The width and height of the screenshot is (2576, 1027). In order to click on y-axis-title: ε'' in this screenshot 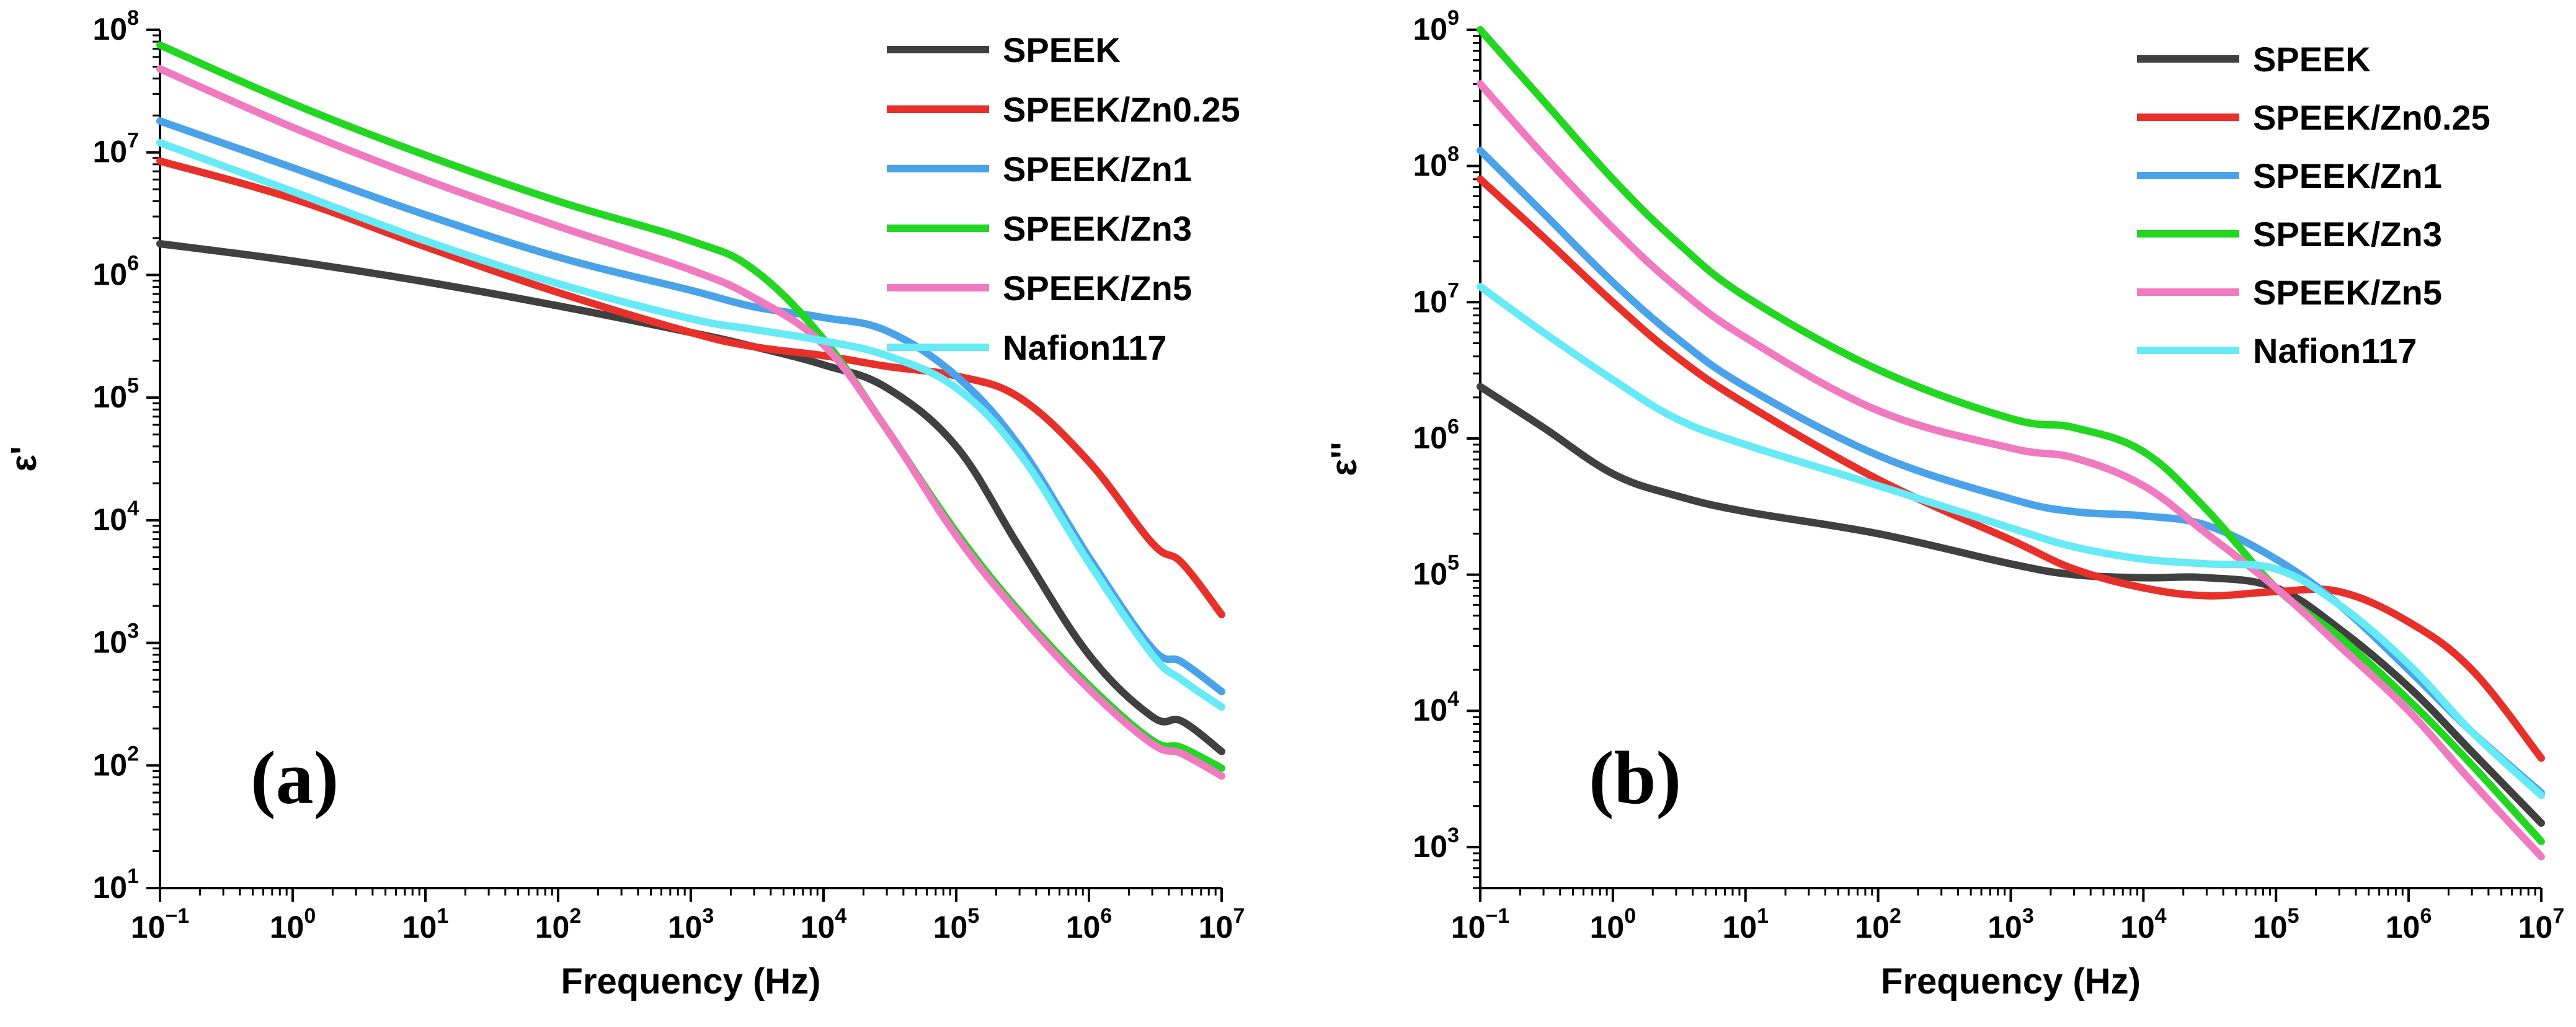, I will do `click(1344, 459)`.